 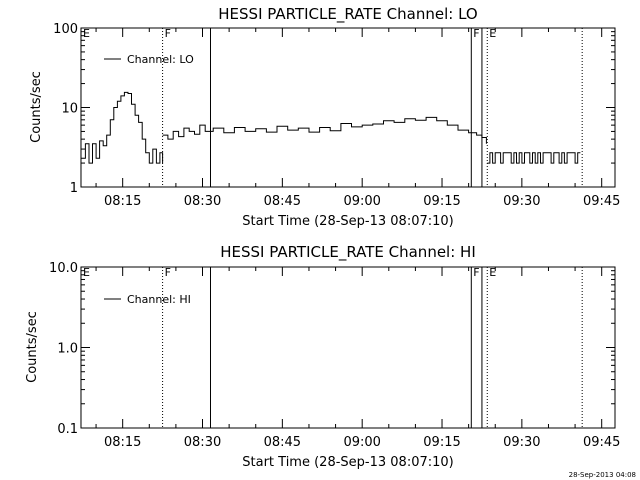 What do you see at coordinates (601, 201) in the screenshot?
I see `lo-x-tick-label: 09:45` at bounding box center [601, 201].